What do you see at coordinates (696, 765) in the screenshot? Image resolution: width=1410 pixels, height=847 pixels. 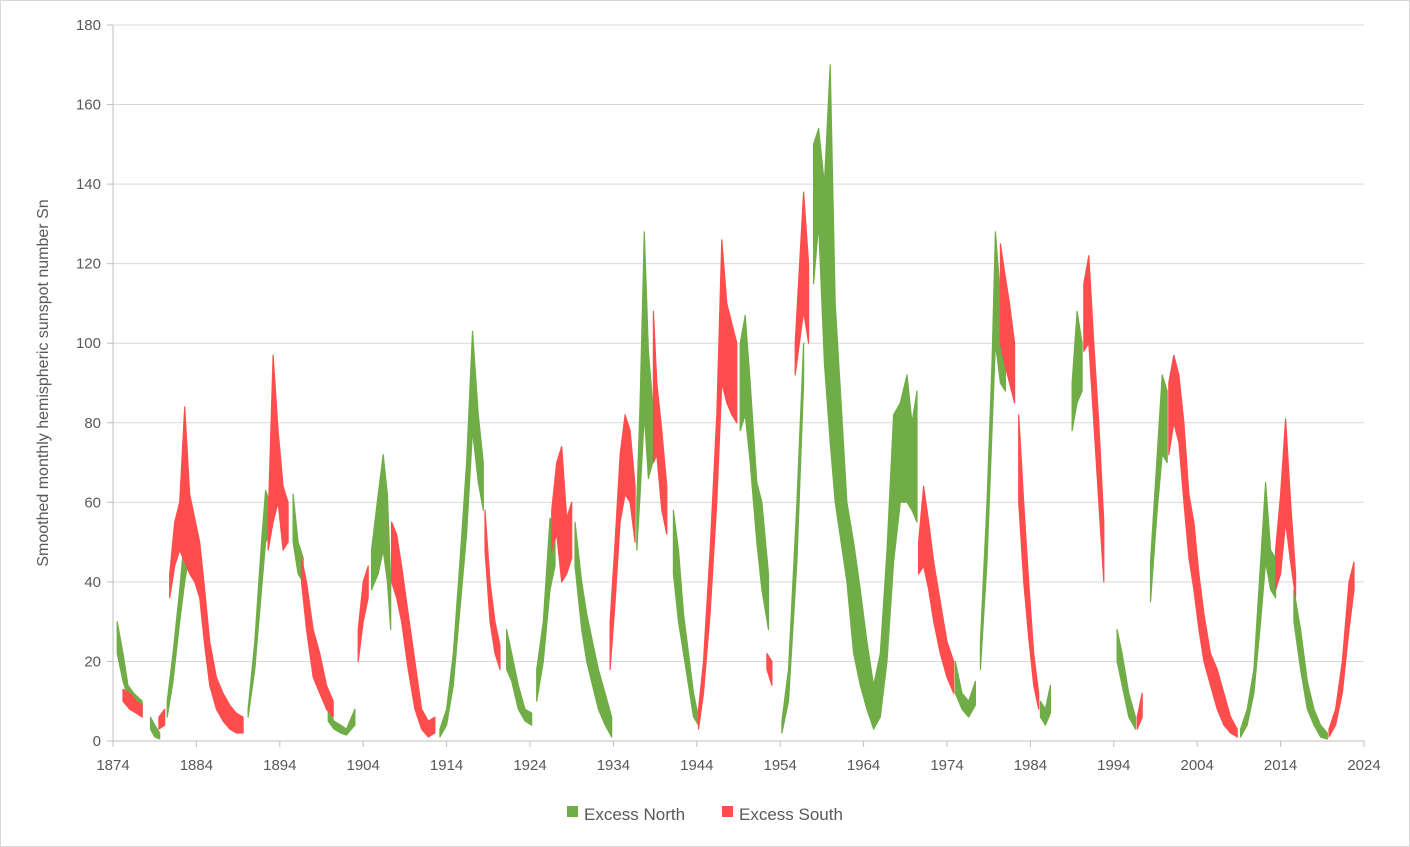 I see `x-tick-label-1944: 1944` at bounding box center [696, 765].